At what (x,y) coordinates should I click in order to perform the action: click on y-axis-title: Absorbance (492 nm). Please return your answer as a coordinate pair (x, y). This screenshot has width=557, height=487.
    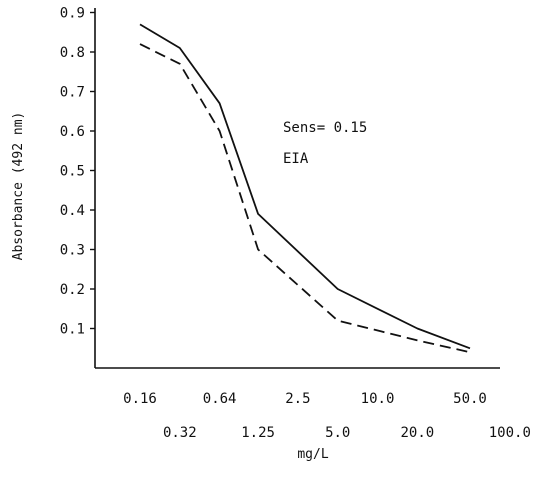
    Looking at the image, I should click on (18, 186).